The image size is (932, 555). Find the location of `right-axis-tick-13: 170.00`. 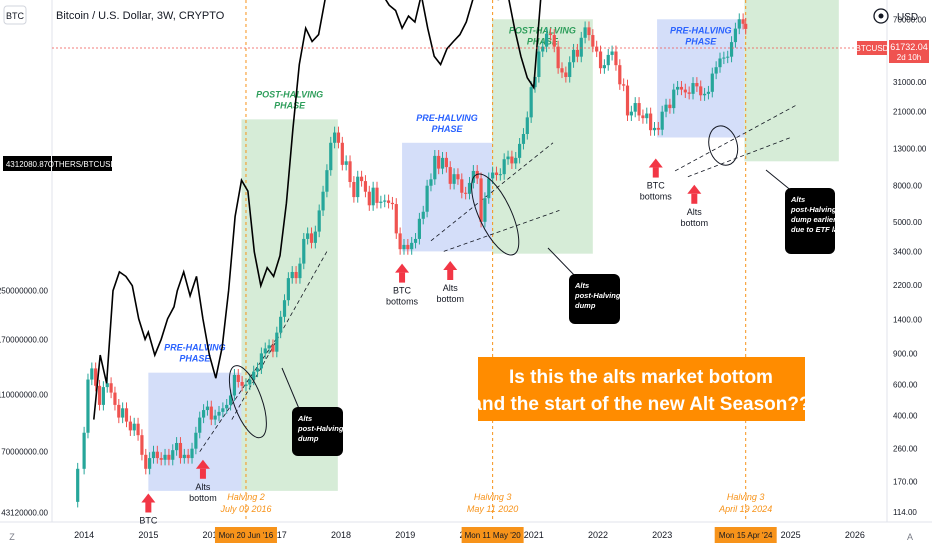

right-axis-tick-13: 170.00 is located at coordinates (905, 481).